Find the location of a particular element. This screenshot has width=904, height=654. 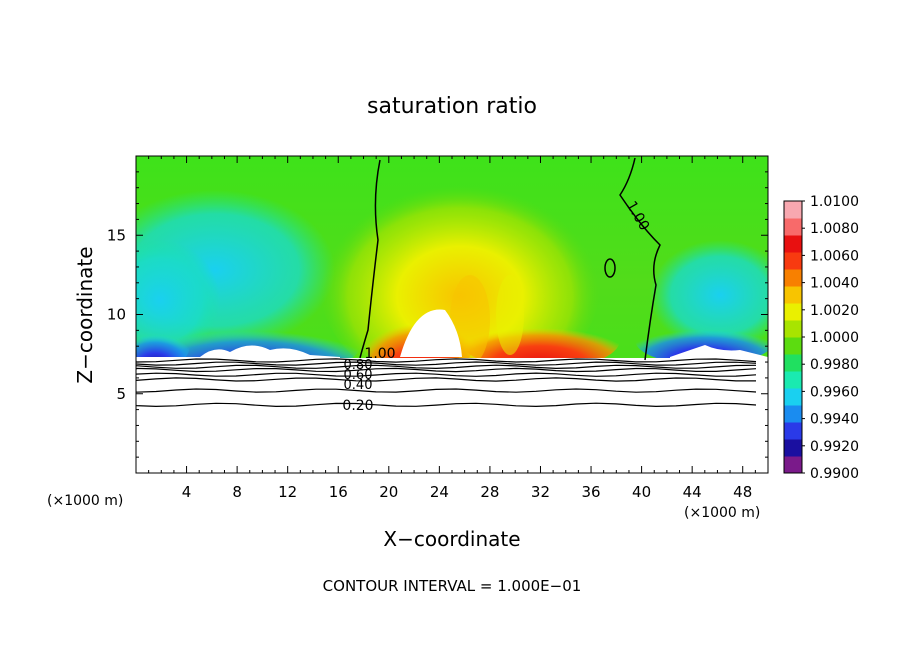

x-tick-label: 24 is located at coordinates (439, 492).